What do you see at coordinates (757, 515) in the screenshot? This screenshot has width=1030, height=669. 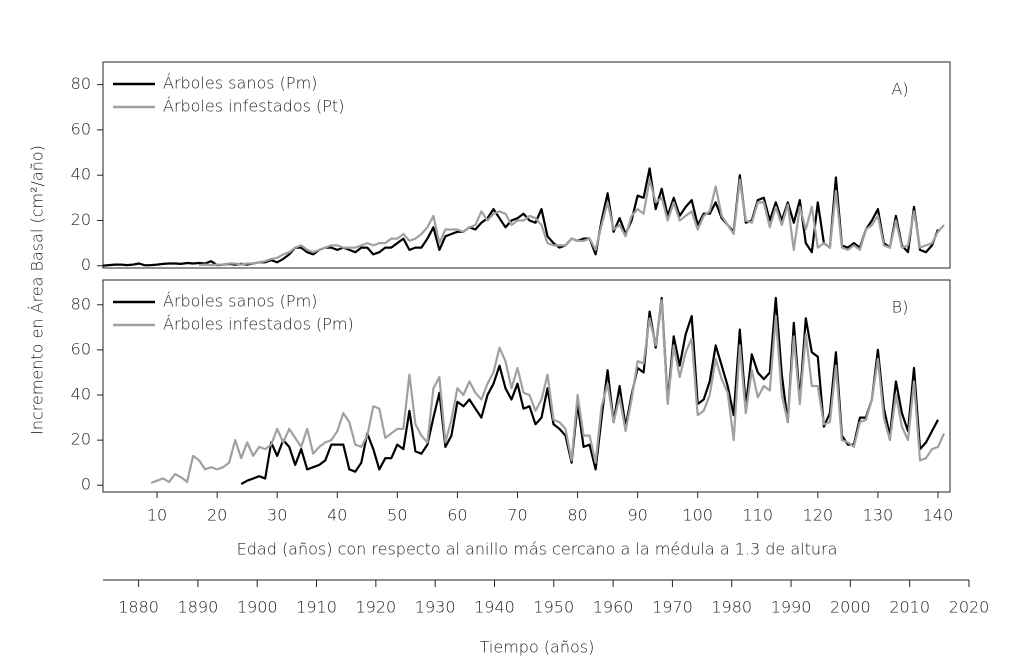 I see `x-tick-label: 110` at bounding box center [757, 515].